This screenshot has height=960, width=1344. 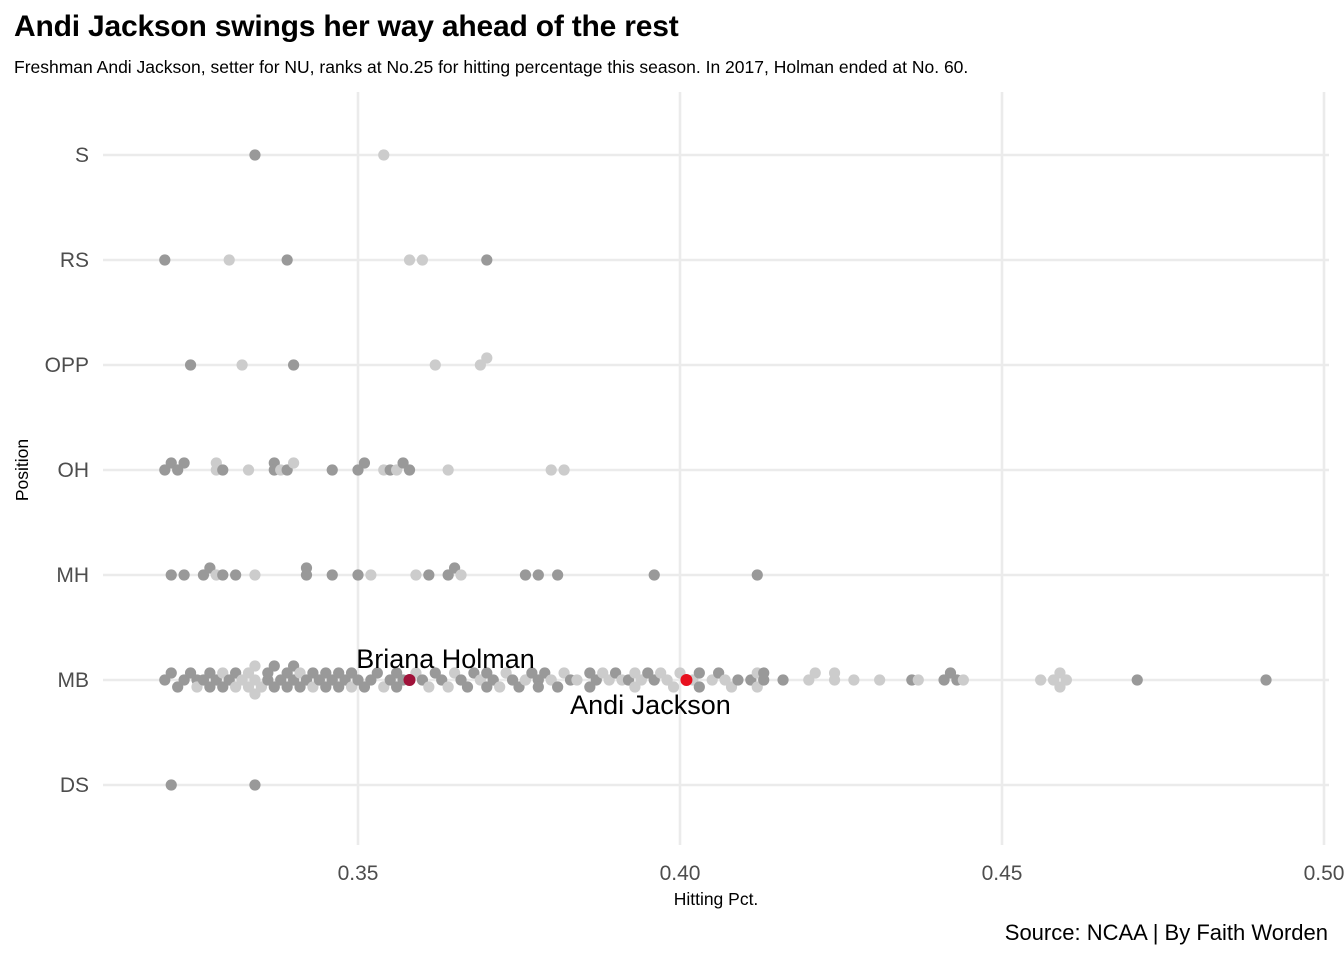 I want to click on y-tick-label: S, so click(x=82, y=155).